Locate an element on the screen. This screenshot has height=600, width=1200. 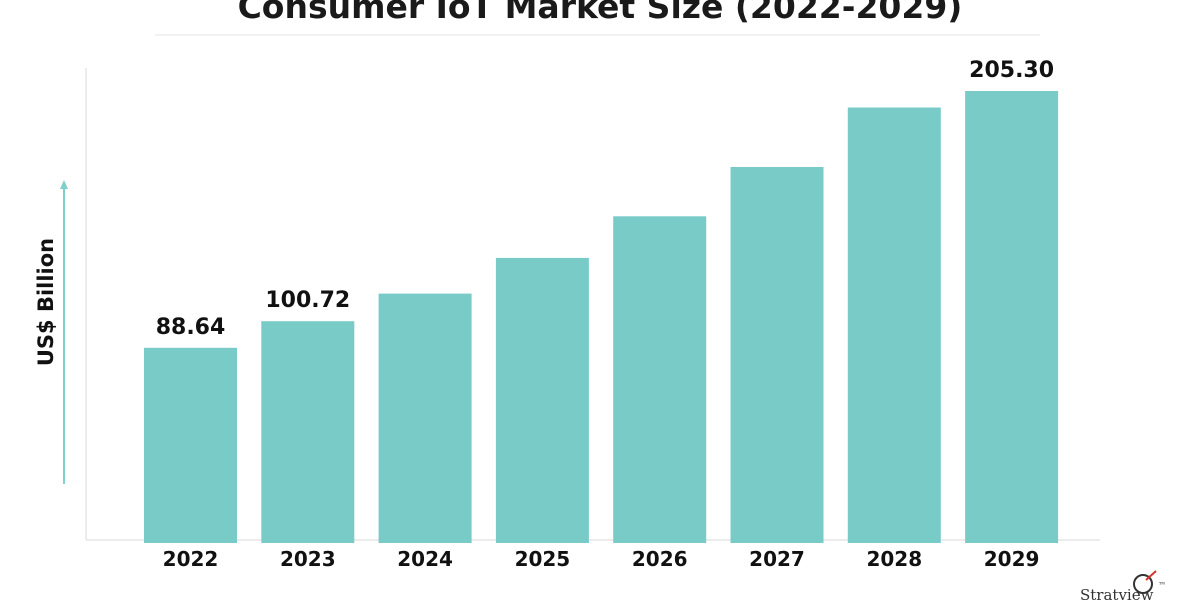
bar-2028 is located at coordinates (894, 325).